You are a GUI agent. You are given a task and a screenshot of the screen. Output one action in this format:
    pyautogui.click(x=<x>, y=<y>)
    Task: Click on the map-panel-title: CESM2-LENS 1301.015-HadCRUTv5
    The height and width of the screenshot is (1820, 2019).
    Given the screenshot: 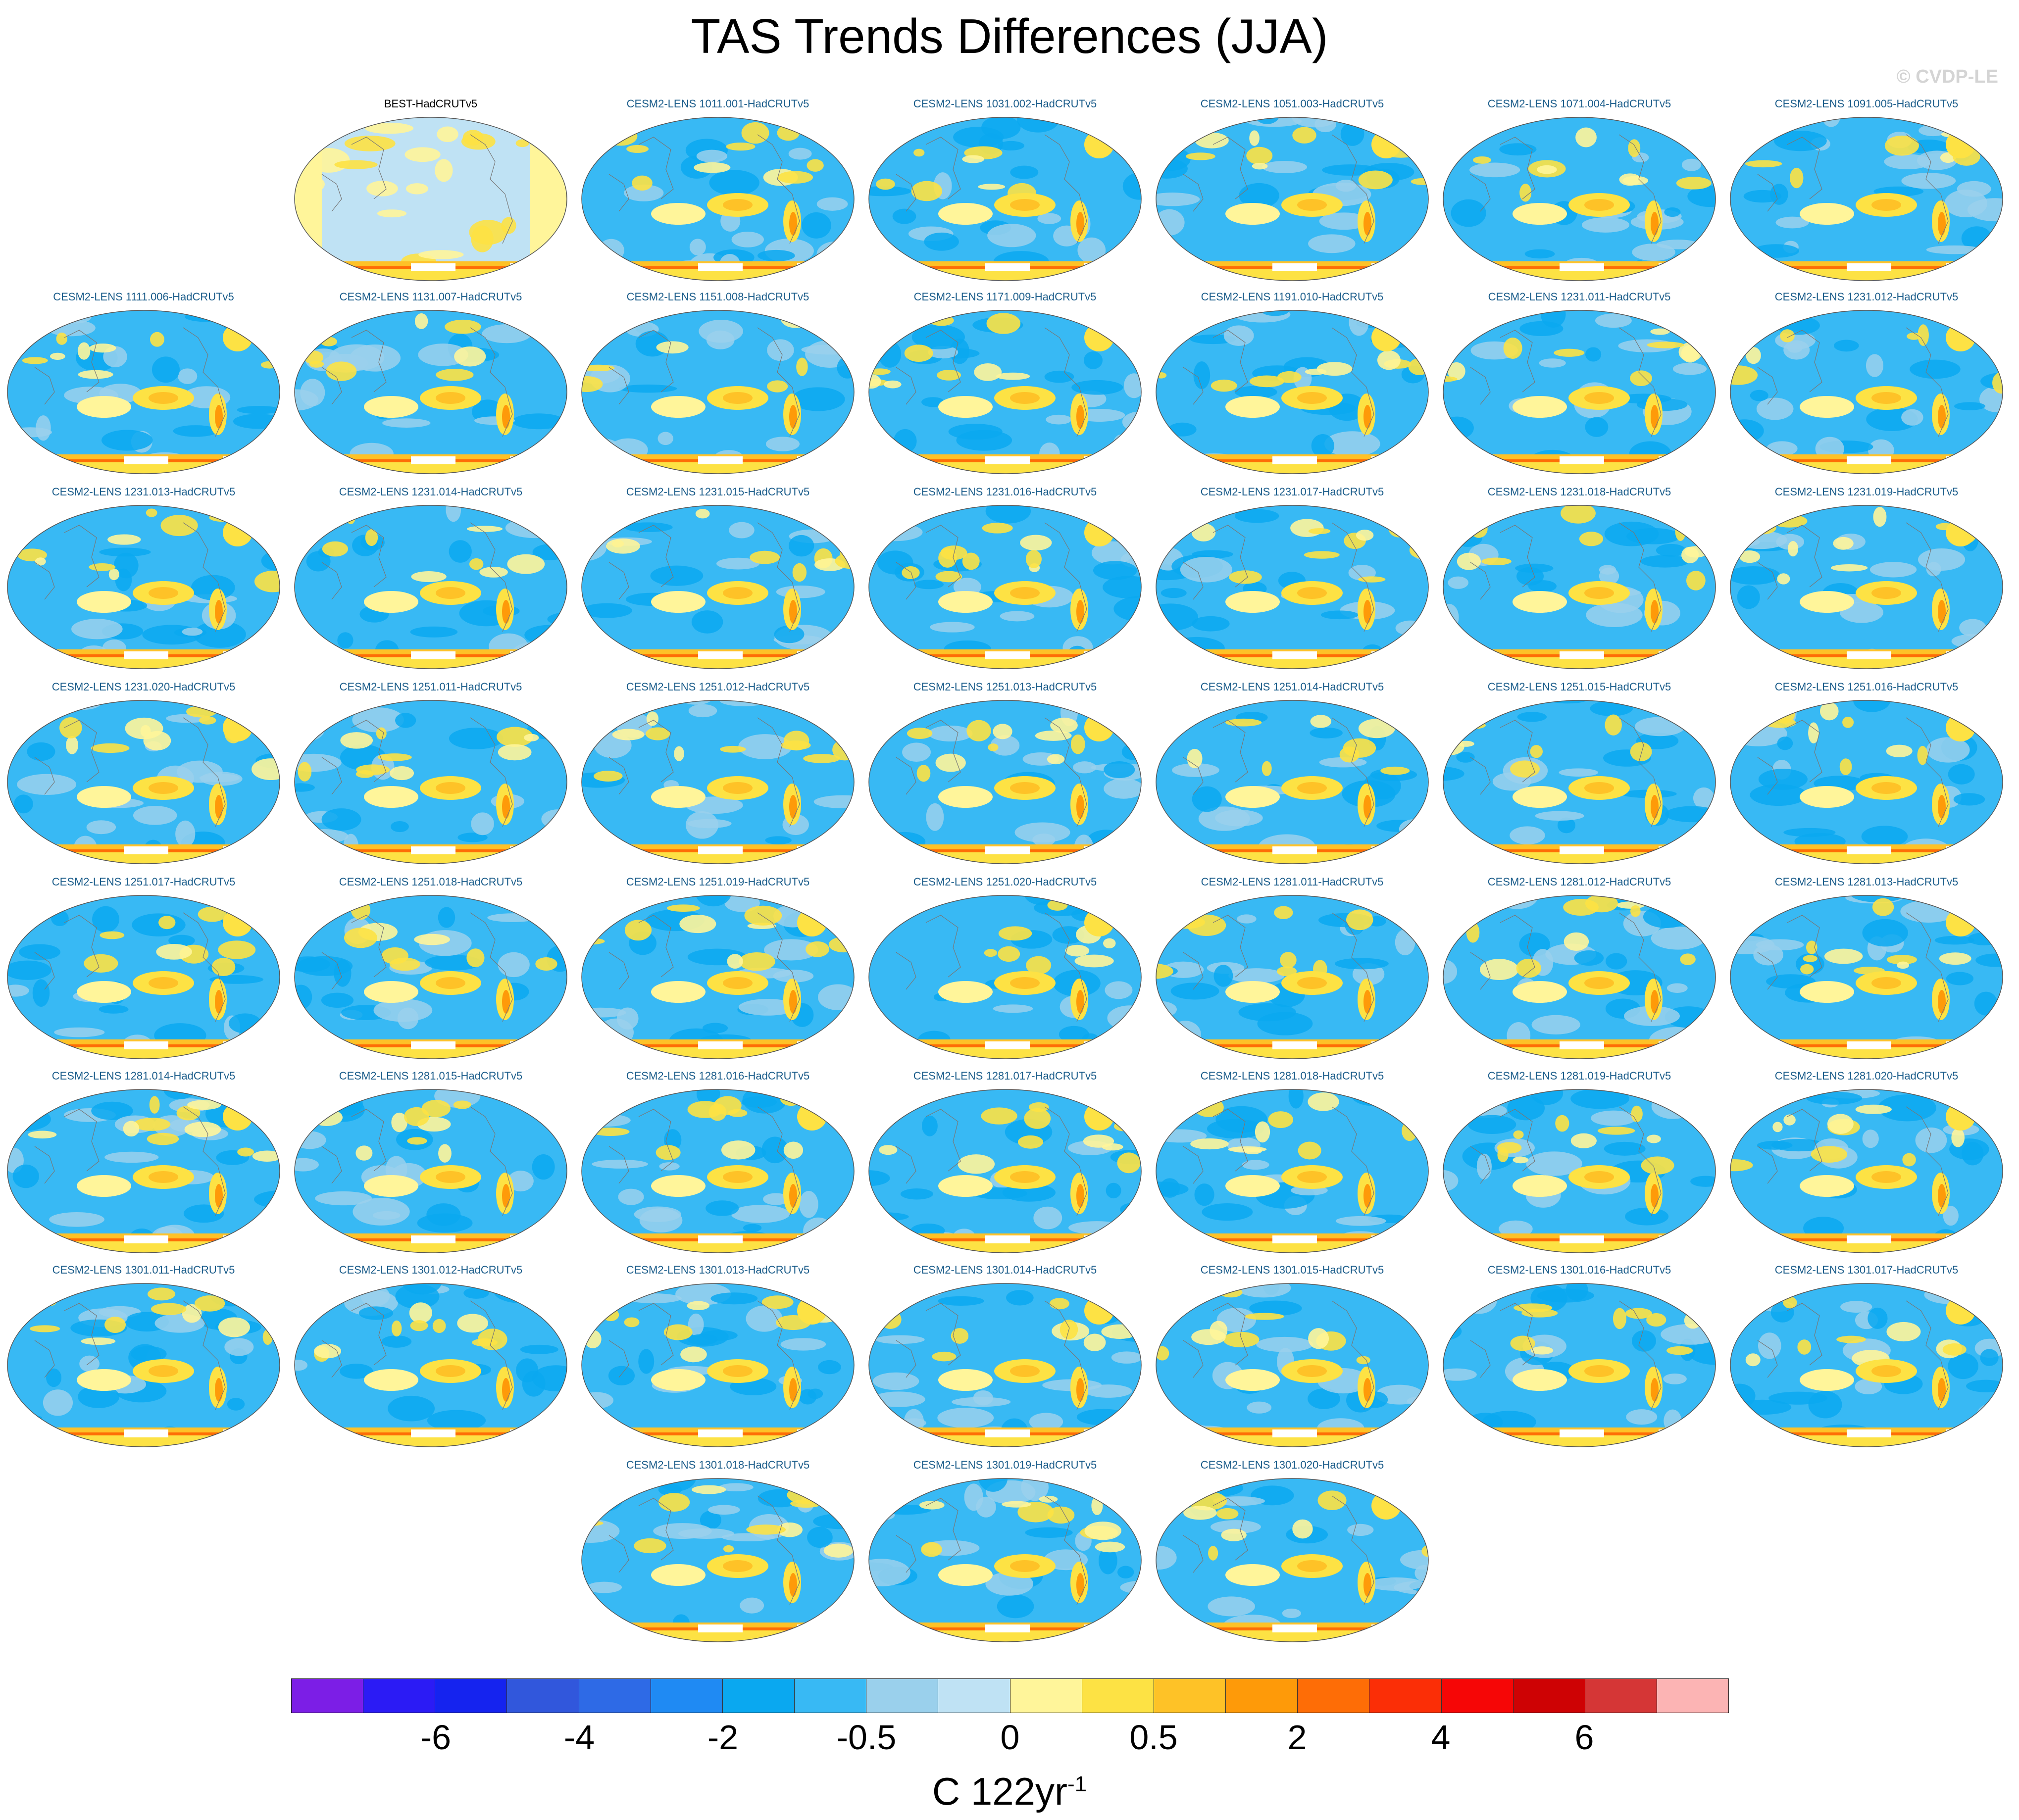 What is the action you would take?
    pyautogui.click(x=1292, y=1270)
    